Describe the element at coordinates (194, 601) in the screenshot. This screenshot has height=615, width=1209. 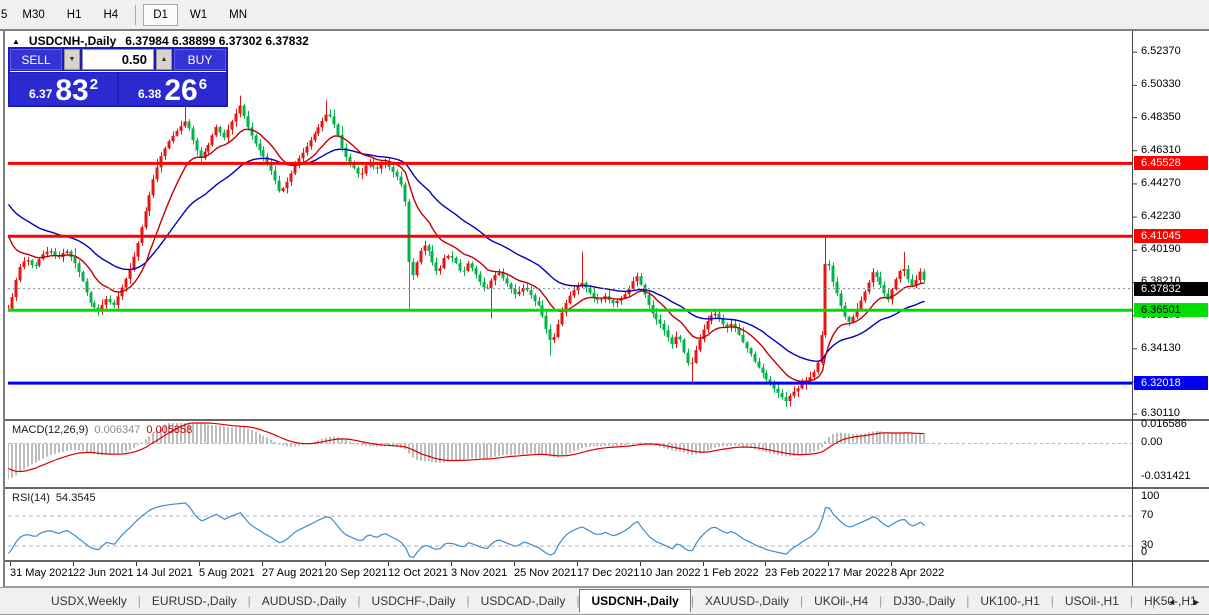
I see `chart-tab-eurusd-daily: EURUSD-,Daily` at that location.